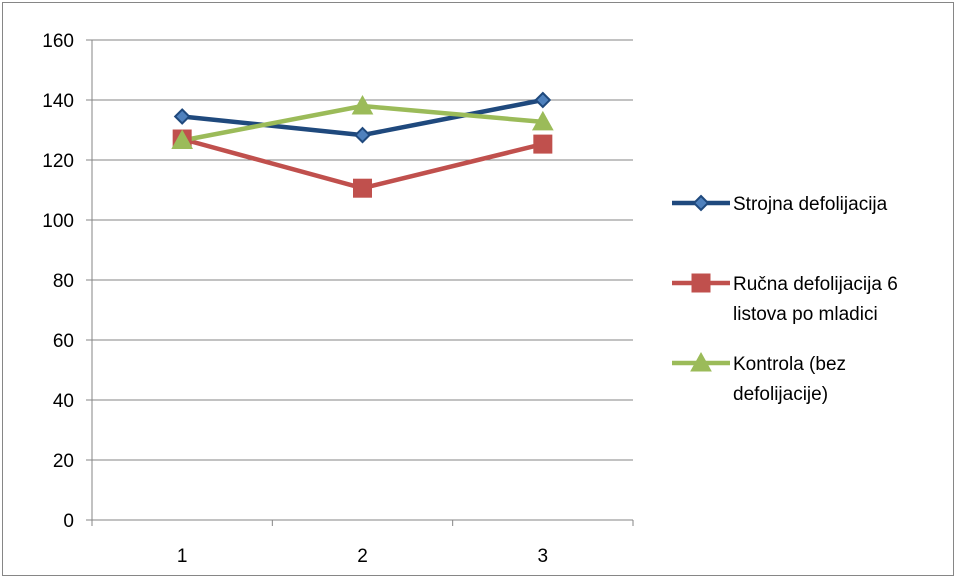  What do you see at coordinates (63, 461) in the screenshot?
I see `y-tick-label: 20` at bounding box center [63, 461].